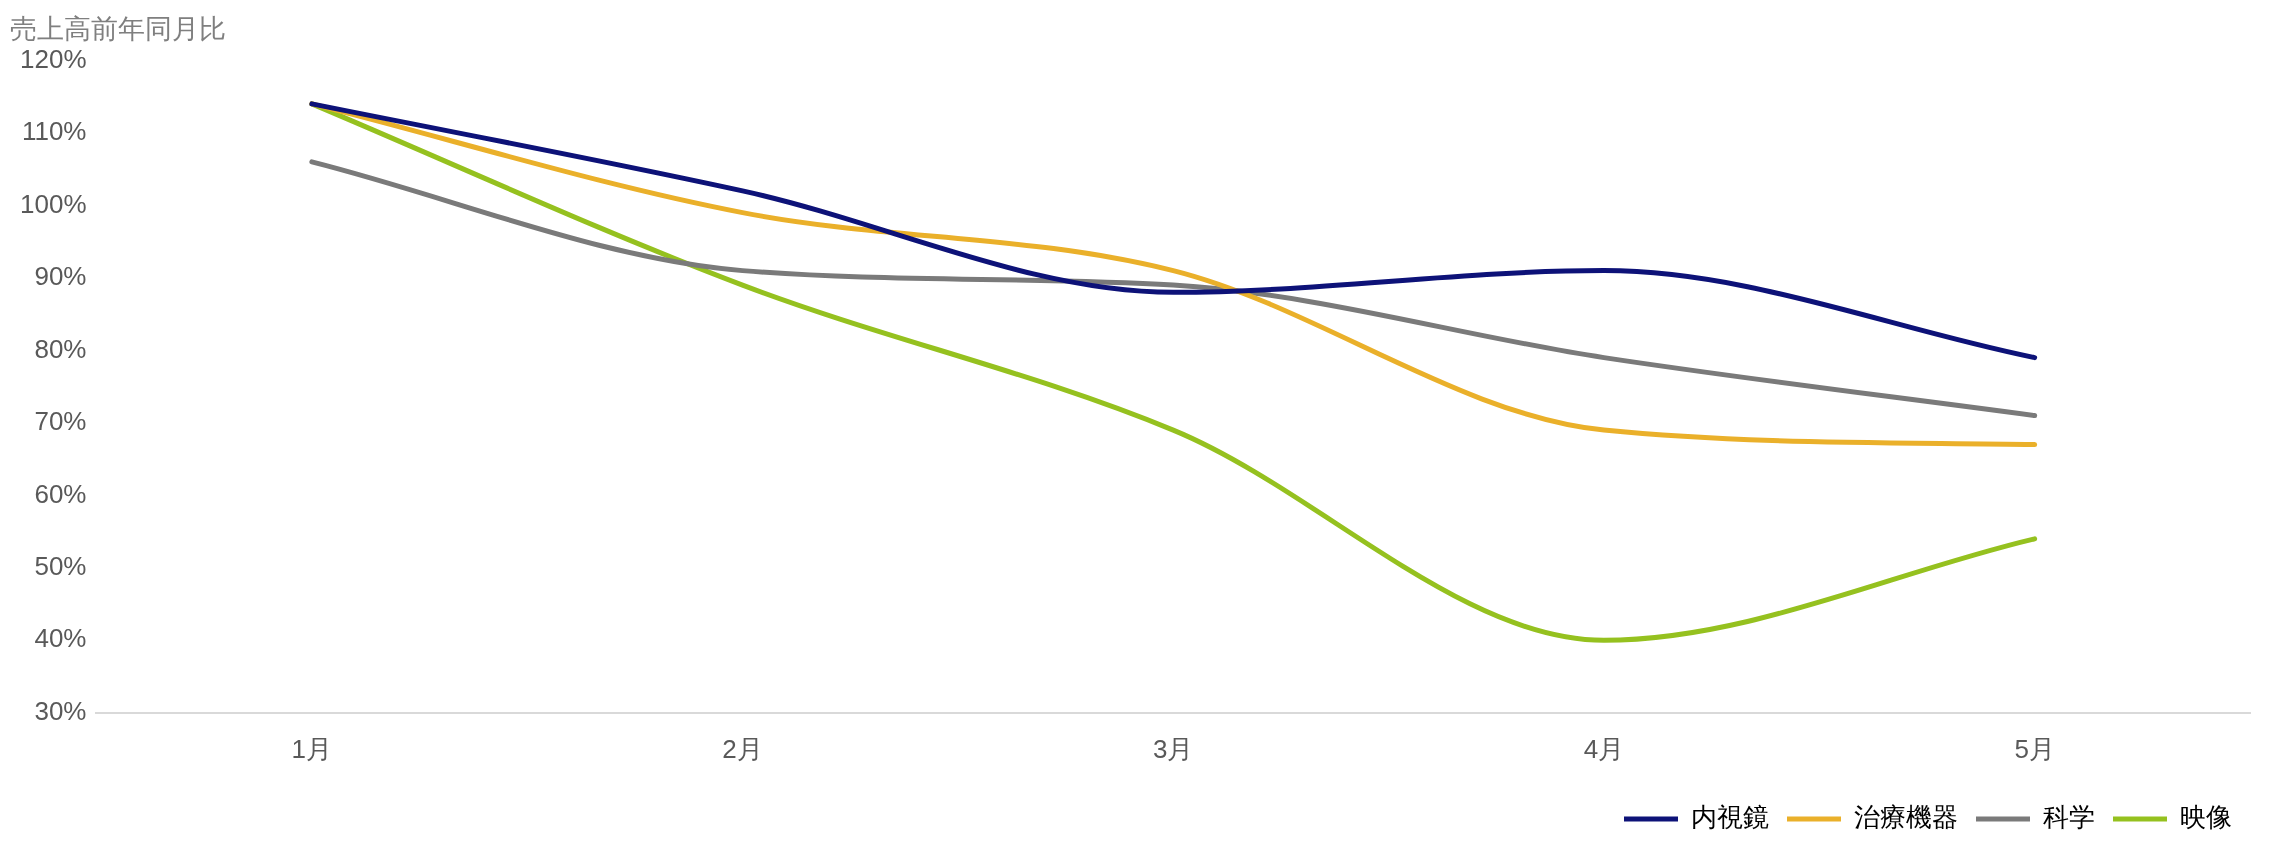  I want to click on legend-label: 科学, so click(2069, 817).